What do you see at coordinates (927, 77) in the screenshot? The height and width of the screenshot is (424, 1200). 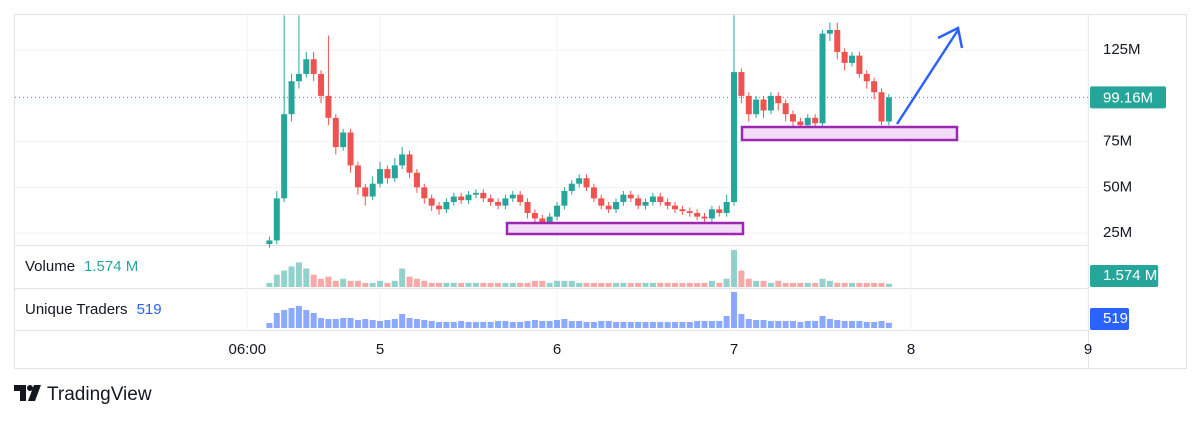 I see `trend-arrow` at bounding box center [927, 77].